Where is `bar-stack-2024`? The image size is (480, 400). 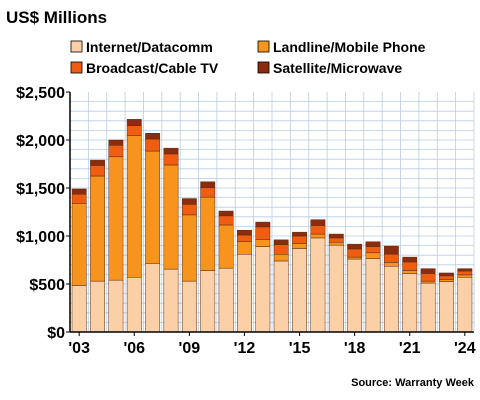
bar-stack-2024 is located at coordinates (465, 300).